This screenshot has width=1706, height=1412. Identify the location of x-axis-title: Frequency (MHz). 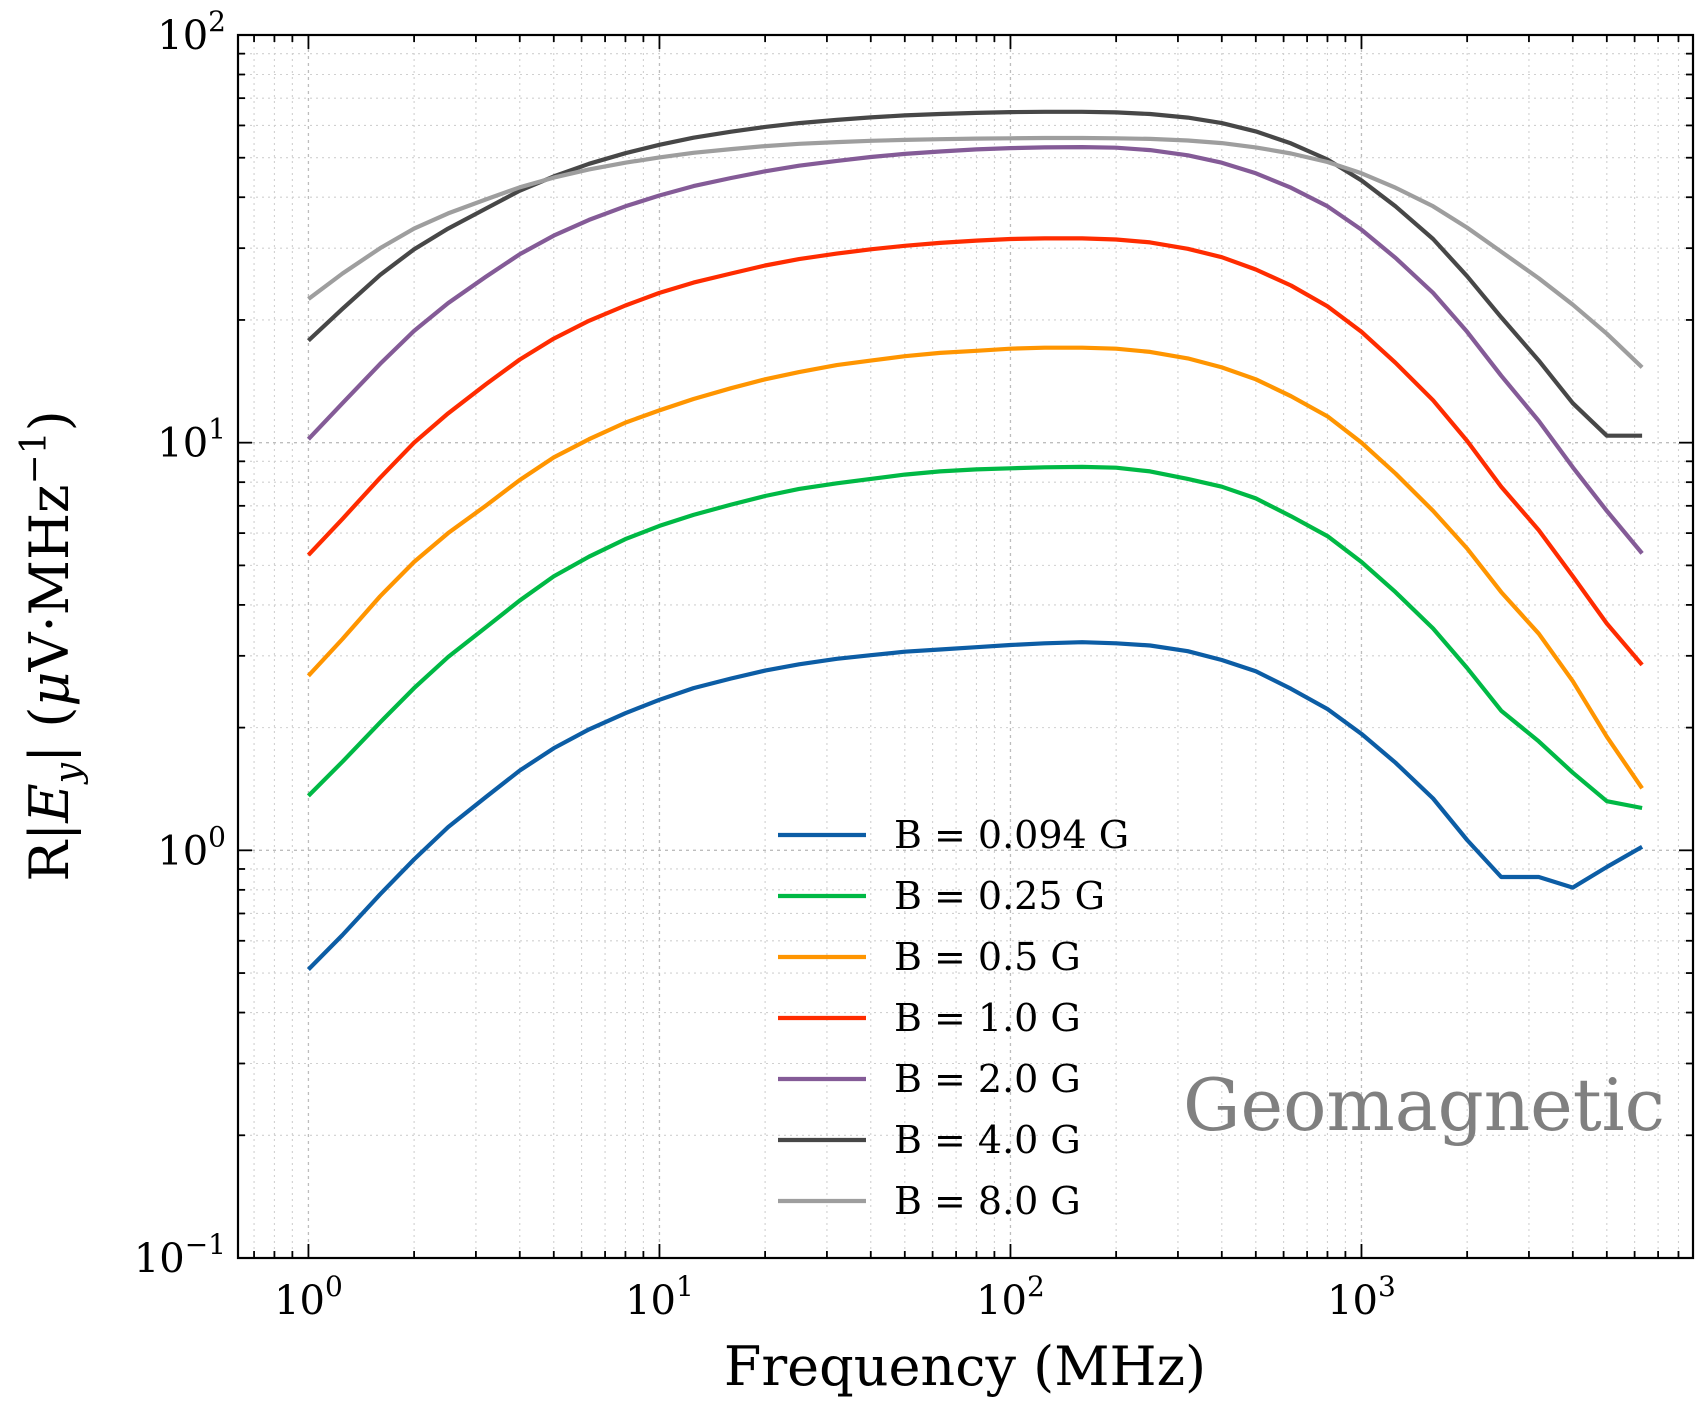
(965, 1366).